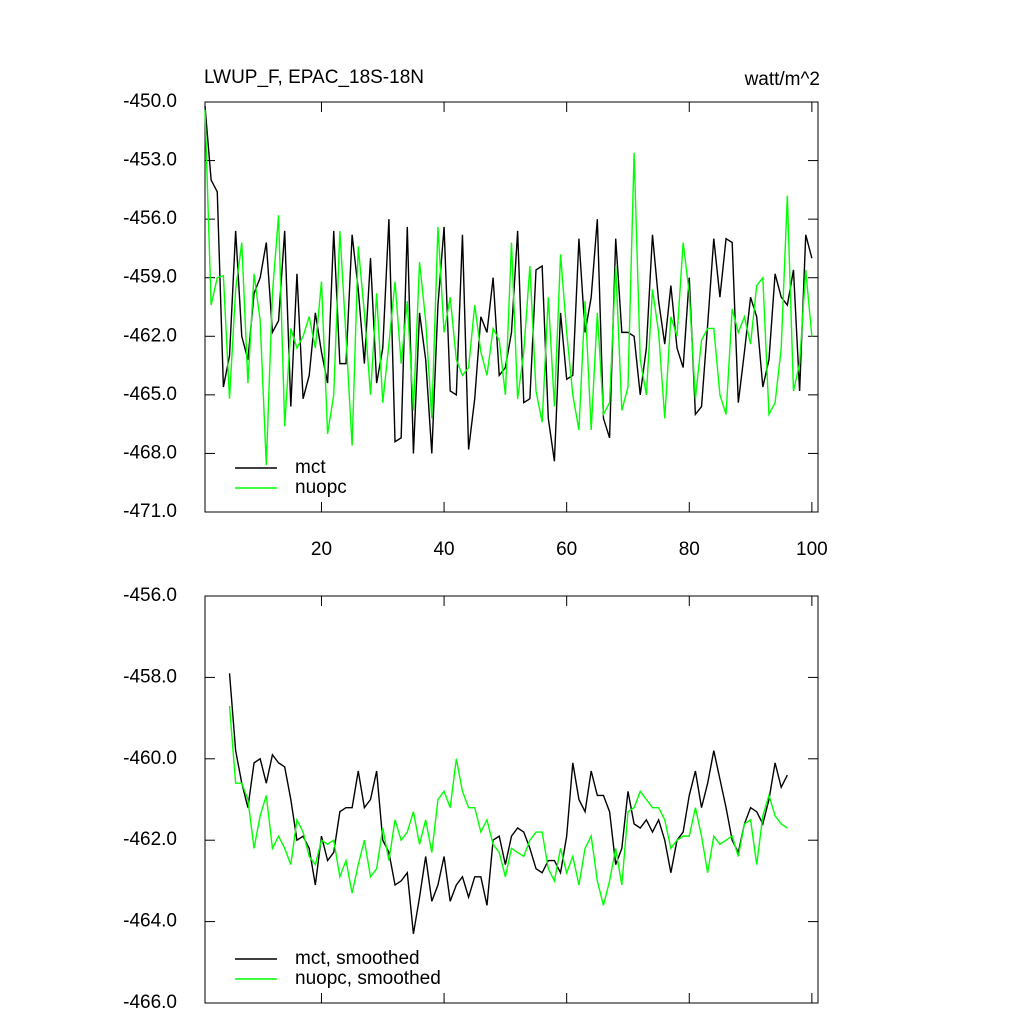 The width and height of the screenshot is (1024, 1024). Describe the element at coordinates (321, 487) in the screenshot. I see `legend-label: nuopc` at that location.